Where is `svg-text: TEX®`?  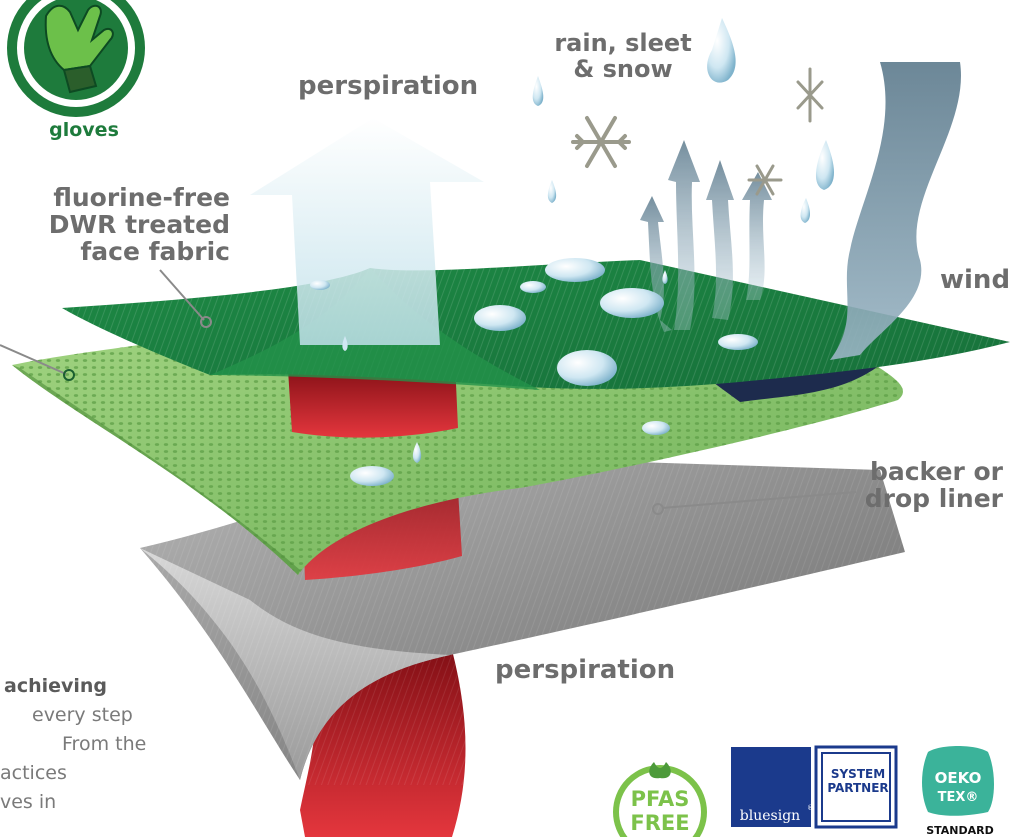 svg-text: TEX® is located at coordinates (958, 797).